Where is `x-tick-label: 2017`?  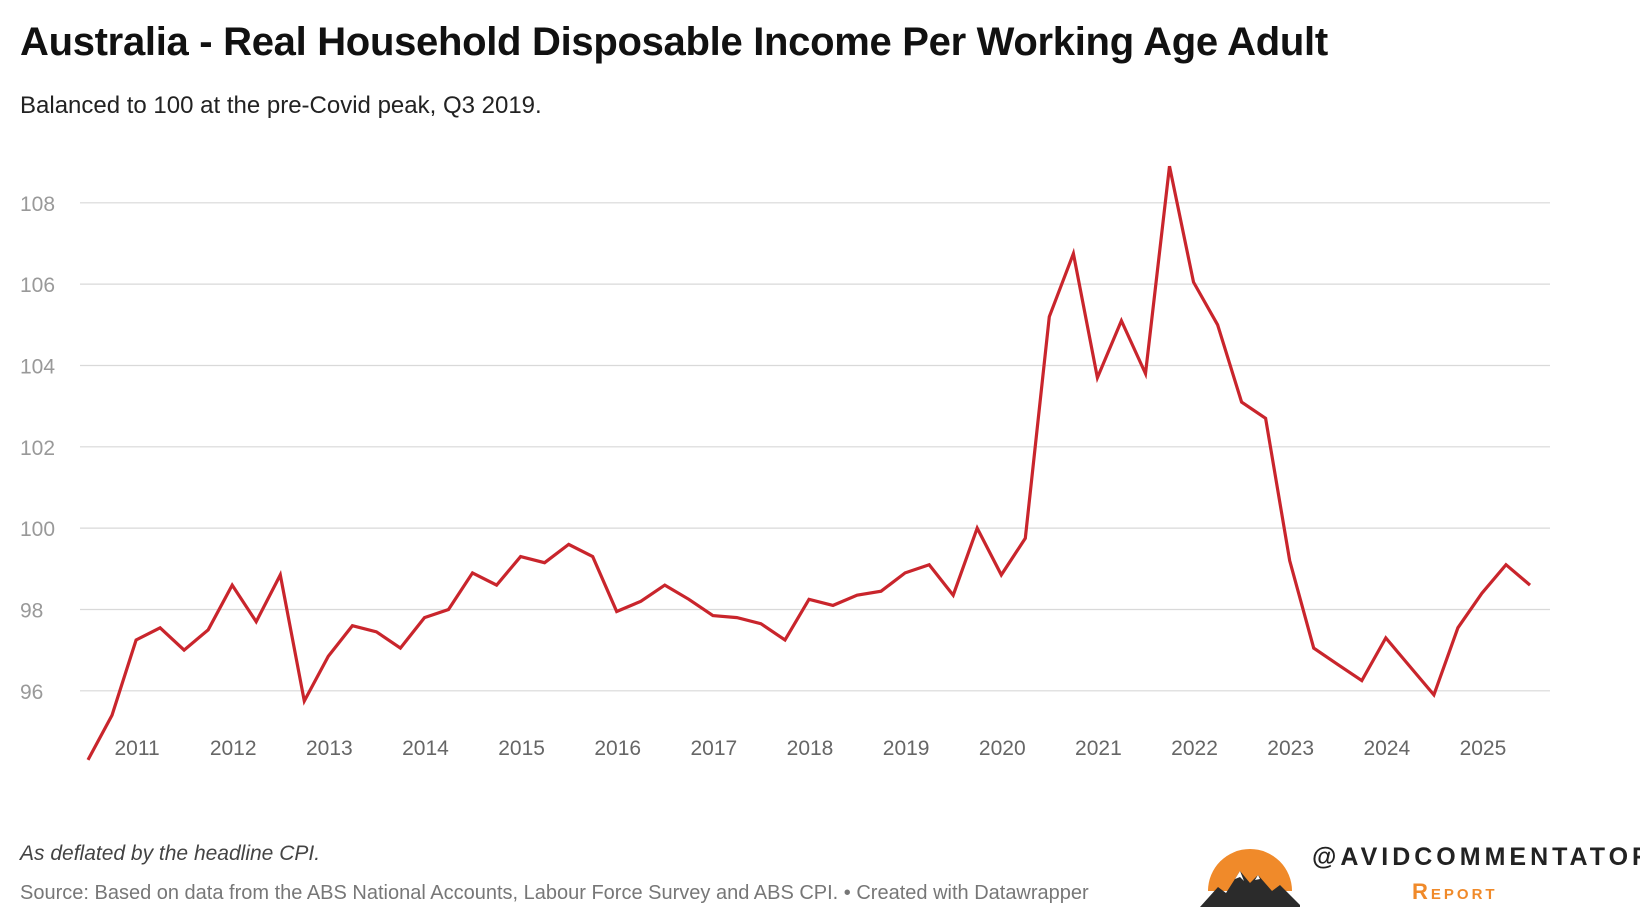 x-tick-label: 2017 is located at coordinates (714, 748).